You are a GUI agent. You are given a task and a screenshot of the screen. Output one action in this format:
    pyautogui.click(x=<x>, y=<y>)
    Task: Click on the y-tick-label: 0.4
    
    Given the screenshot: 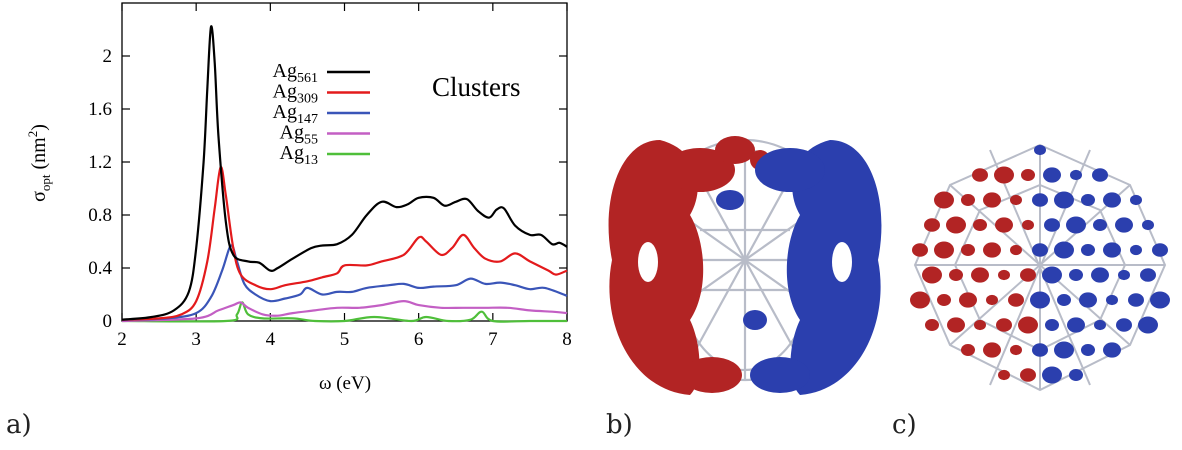 What is the action you would take?
    pyautogui.click(x=100, y=268)
    